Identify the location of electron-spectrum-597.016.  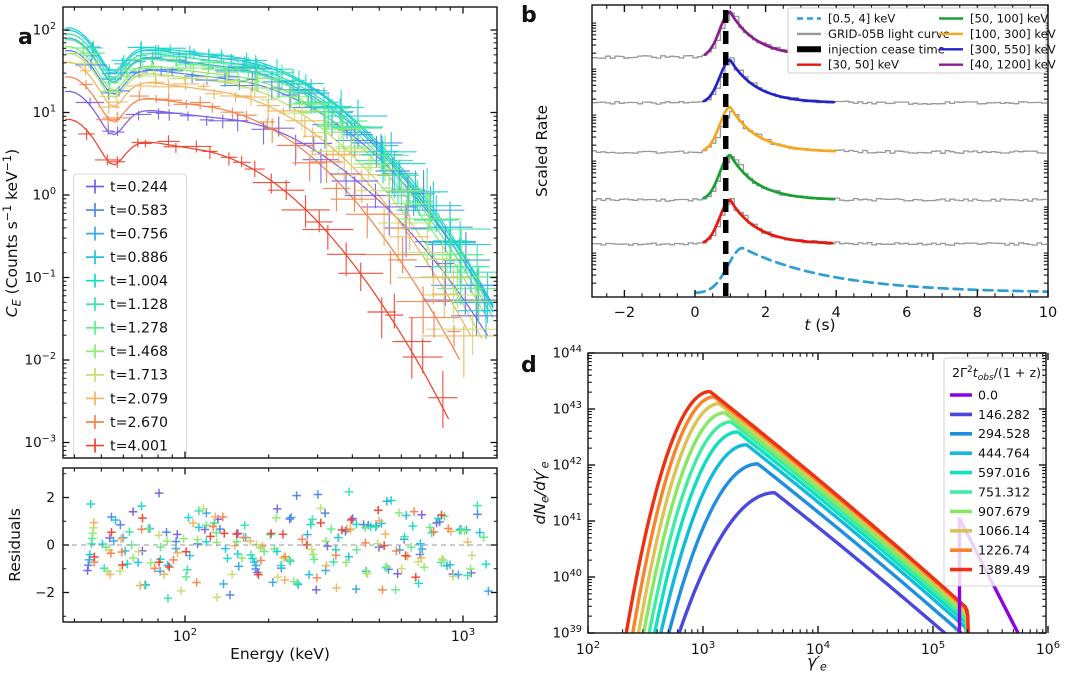
(810, 531).